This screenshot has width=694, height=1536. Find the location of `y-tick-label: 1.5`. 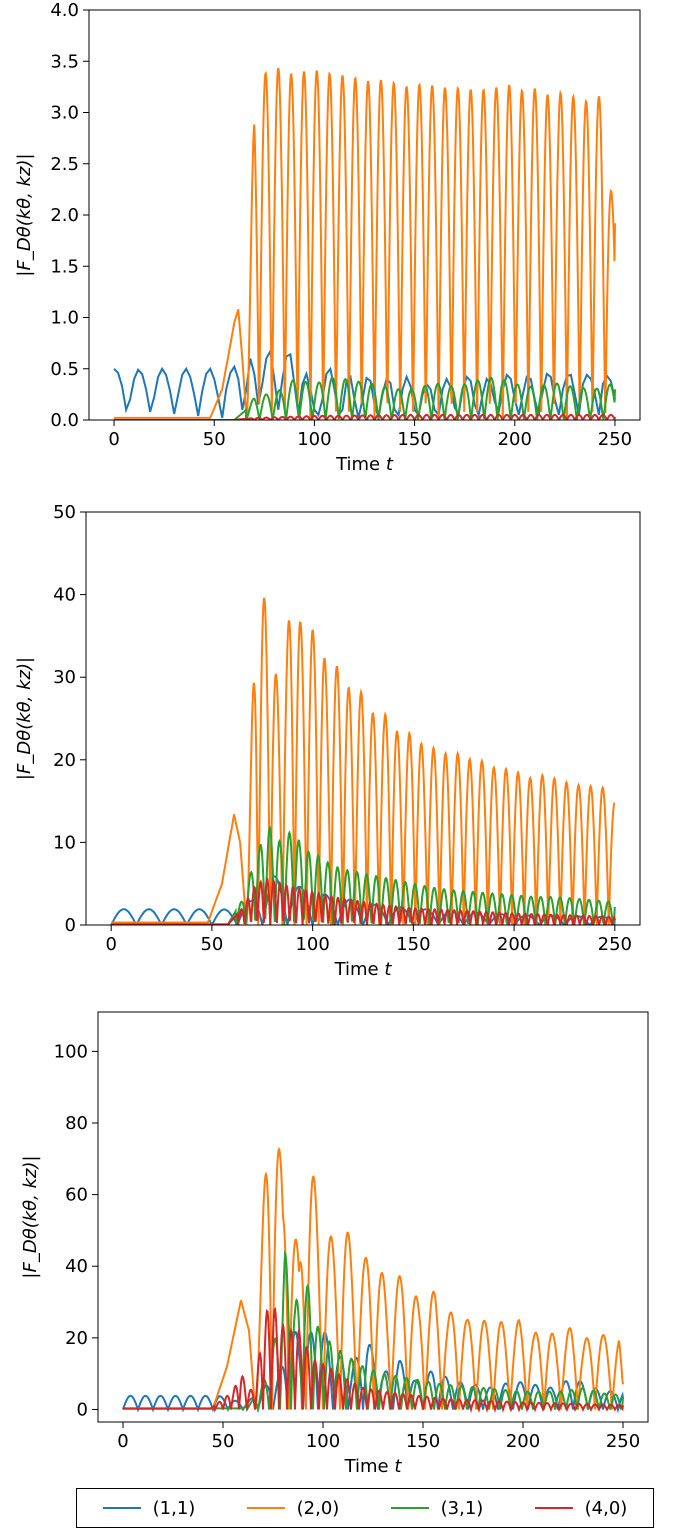

y-tick-label: 1.5 is located at coordinates (64, 266).